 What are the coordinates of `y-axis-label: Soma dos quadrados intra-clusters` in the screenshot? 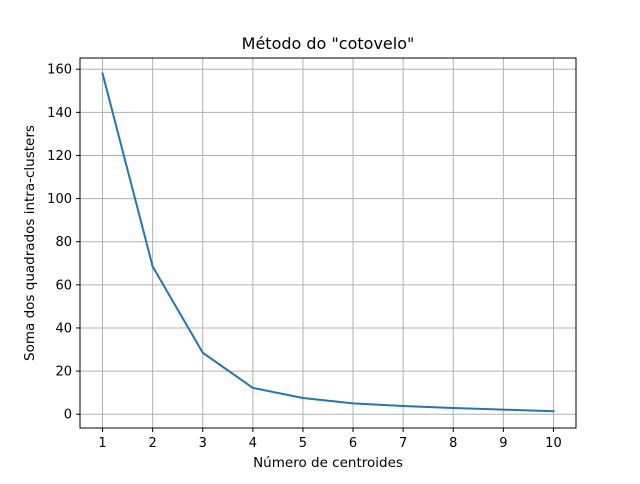 It's located at (30, 243).